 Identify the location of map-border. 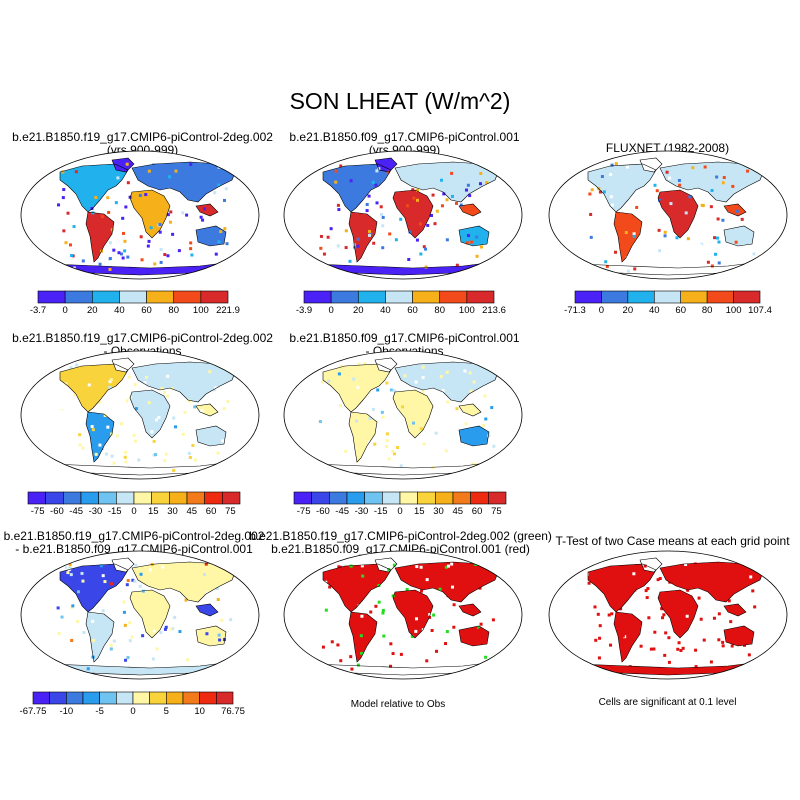
(140, 215).